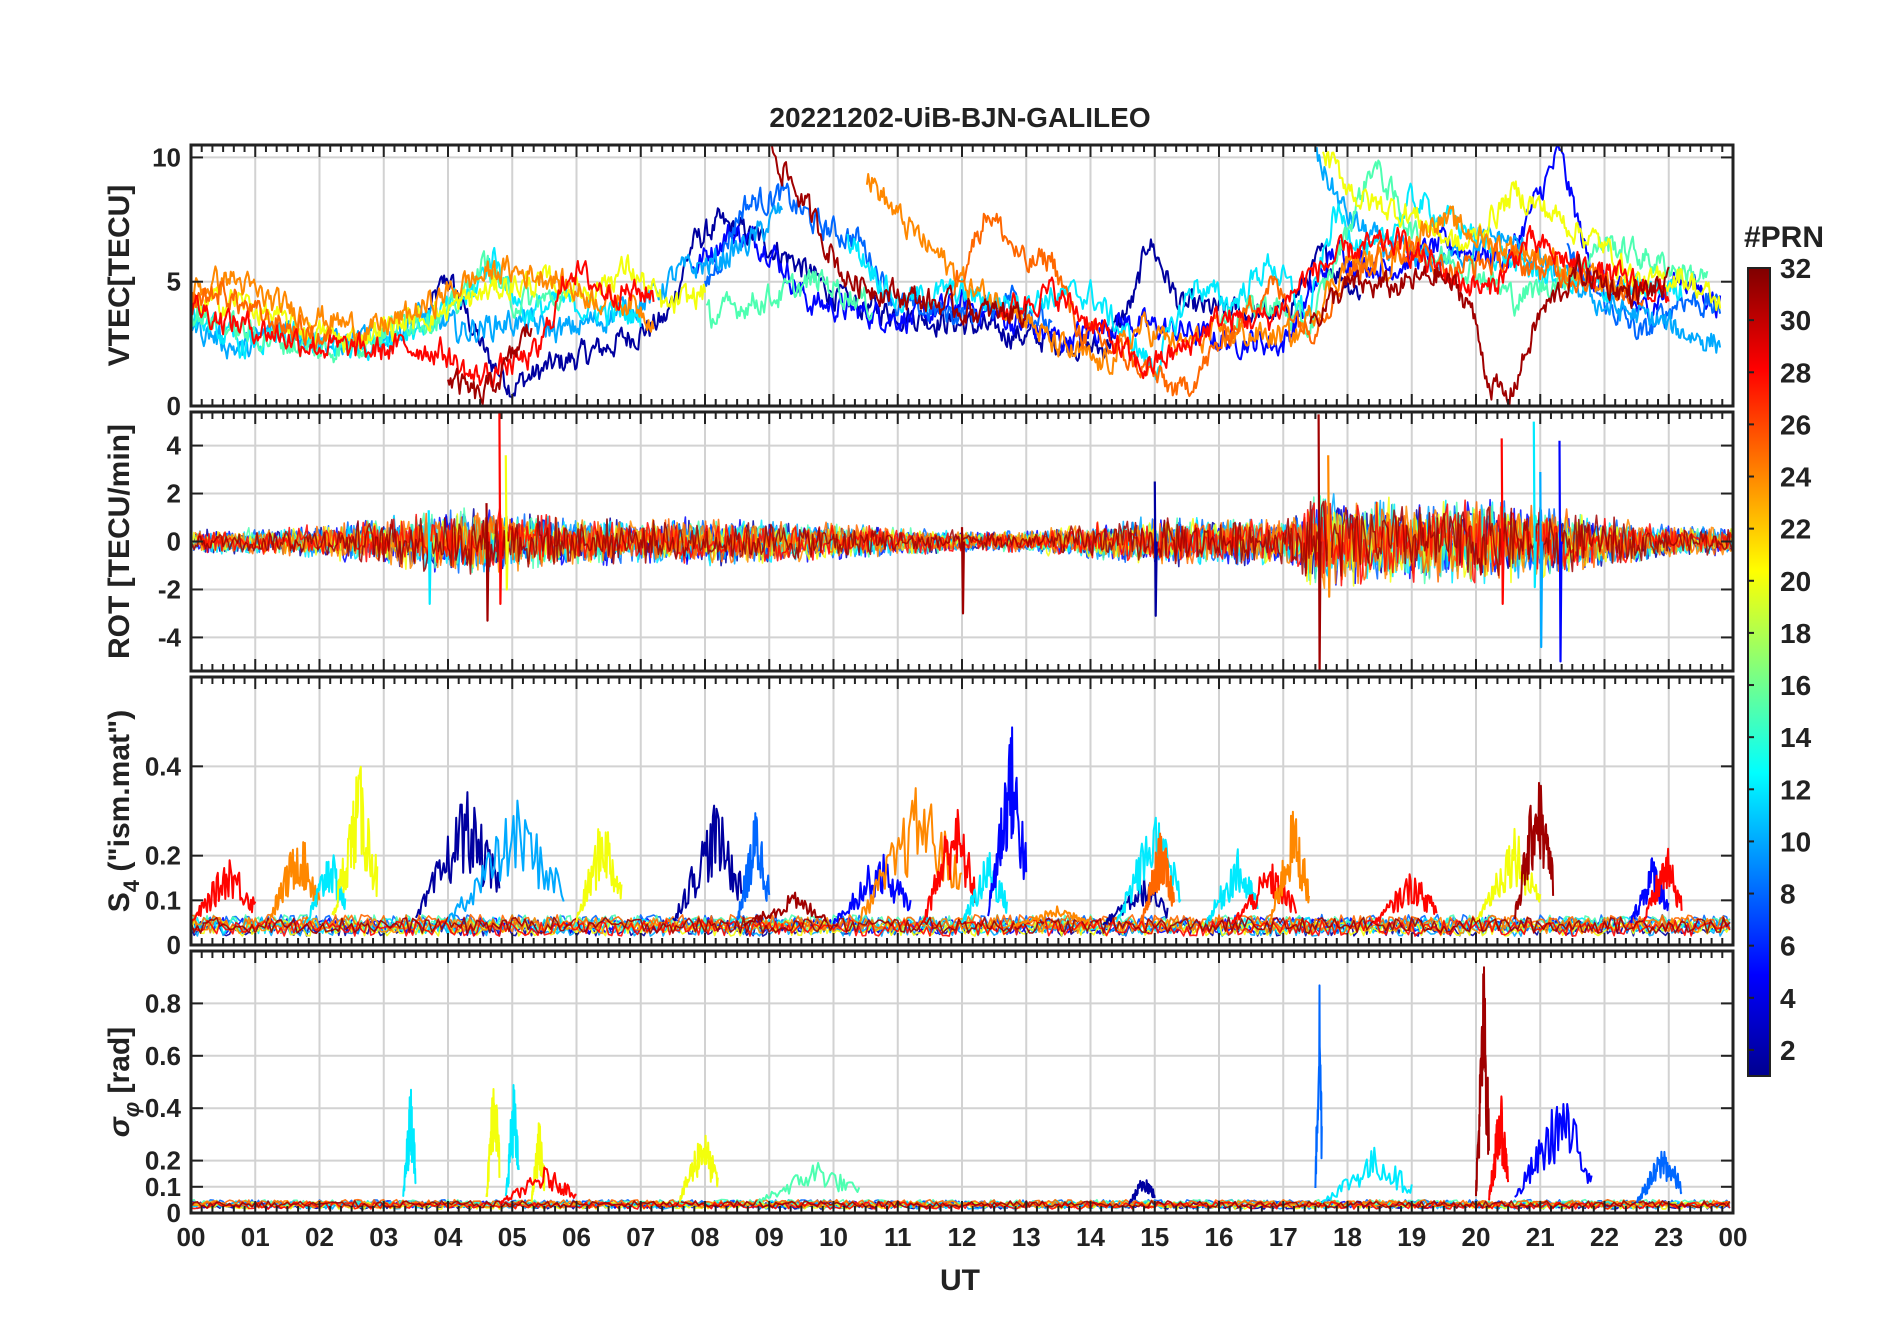  I want to click on x-tick-label: 15, so click(1154, 1237).